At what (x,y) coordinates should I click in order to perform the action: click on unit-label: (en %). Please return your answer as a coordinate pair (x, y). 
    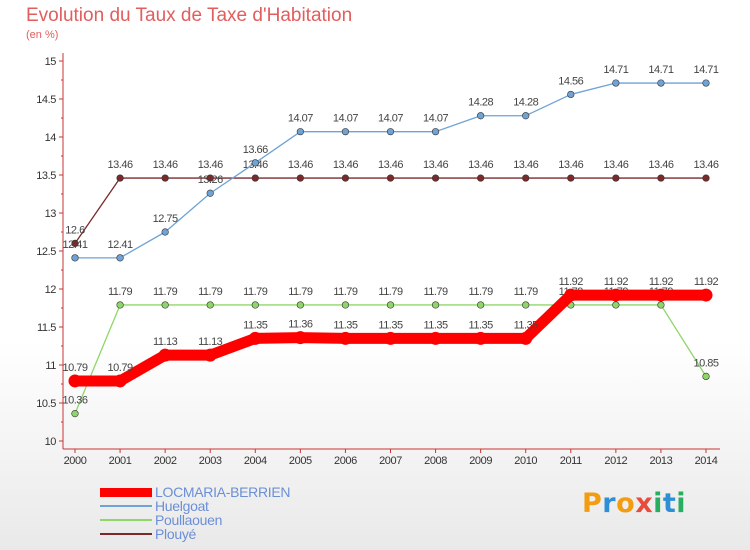
    Looking at the image, I should click on (42, 35).